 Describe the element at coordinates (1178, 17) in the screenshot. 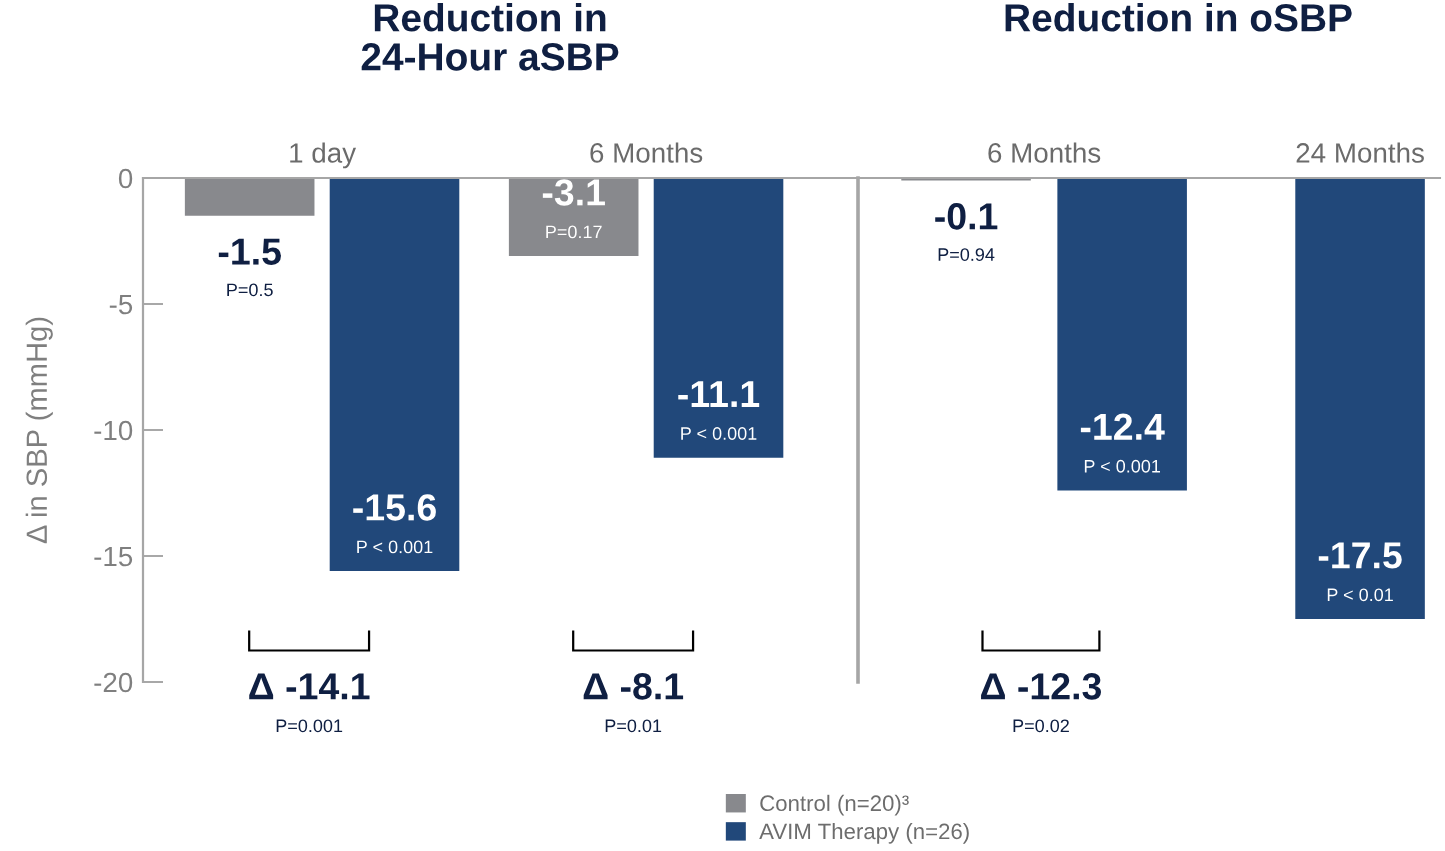

I see `chart-title: Reduction in oSBP` at that location.